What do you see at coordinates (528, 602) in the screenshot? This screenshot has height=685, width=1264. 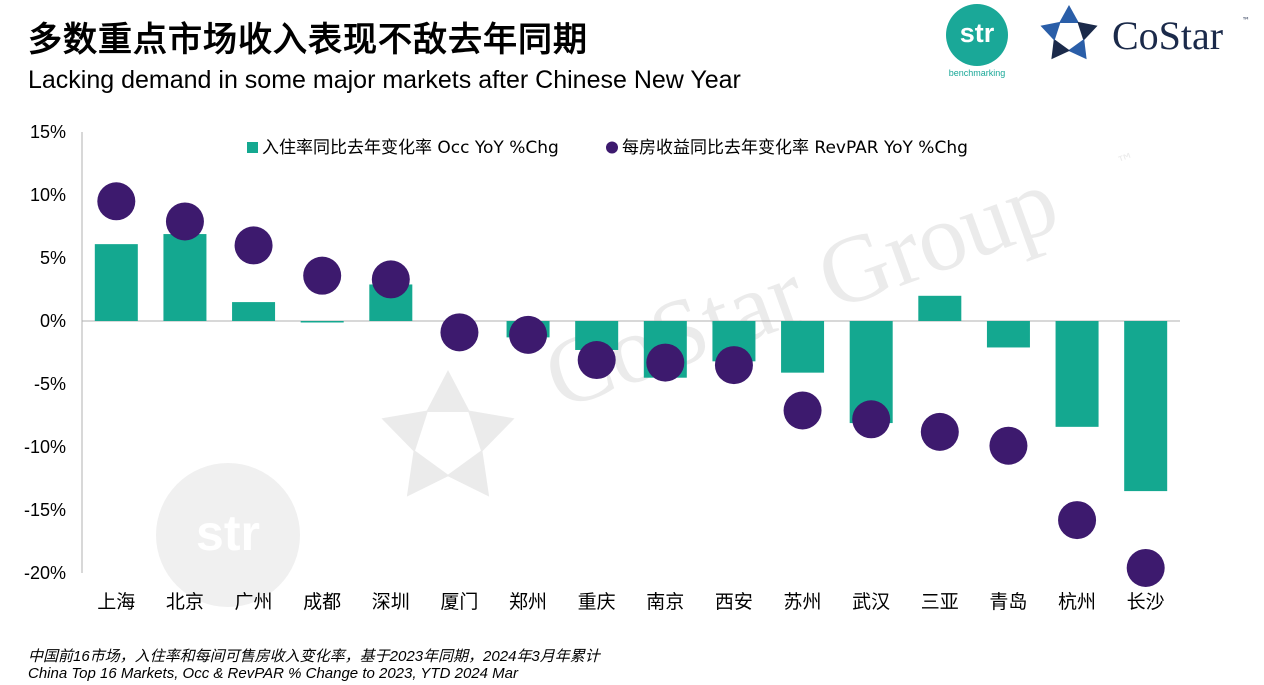 I see `x-category-label: 郑州` at bounding box center [528, 602].